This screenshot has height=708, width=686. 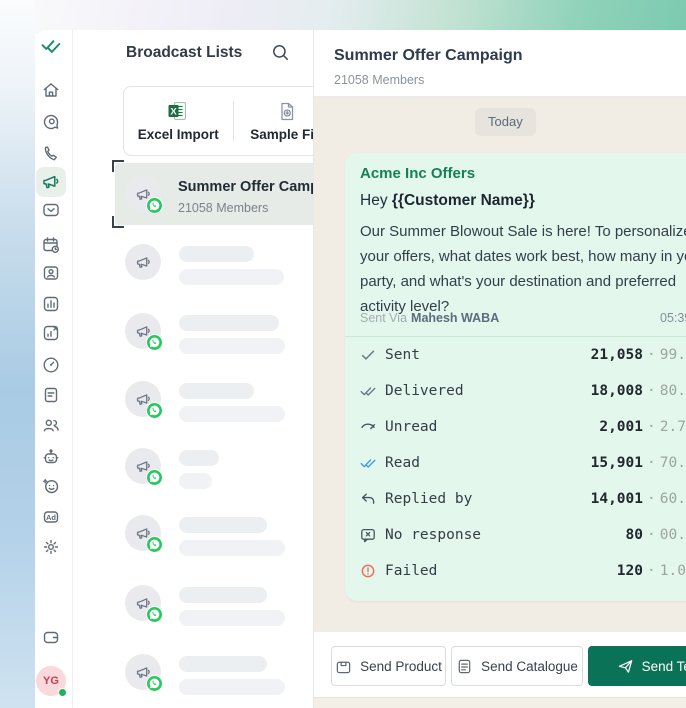 What do you see at coordinates (118, 222) in the screenshot?
I see `selection-bracket` at bounding box center [118, 222].